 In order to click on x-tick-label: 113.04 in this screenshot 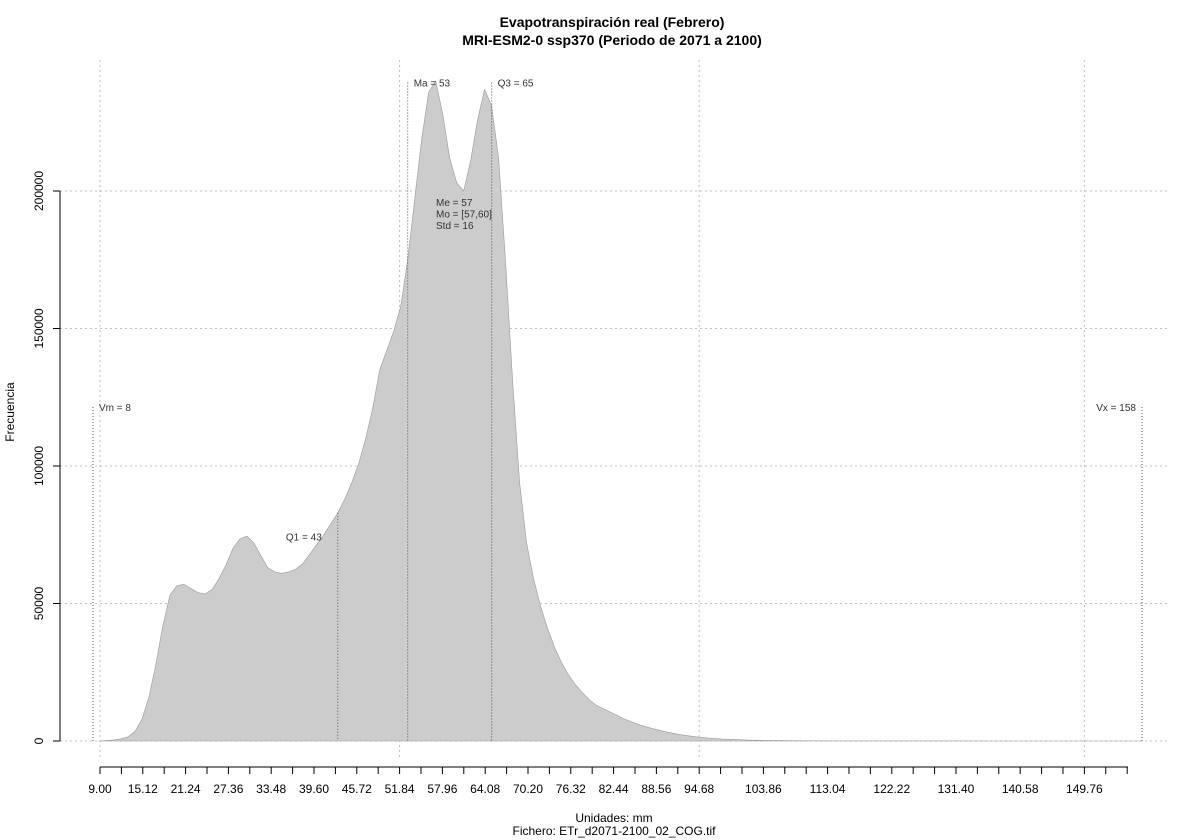, I will do `click(828, 789)`.